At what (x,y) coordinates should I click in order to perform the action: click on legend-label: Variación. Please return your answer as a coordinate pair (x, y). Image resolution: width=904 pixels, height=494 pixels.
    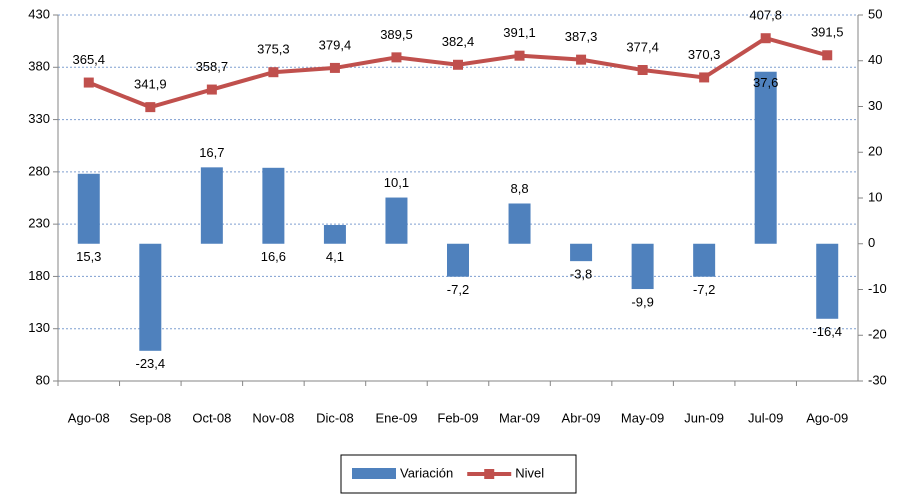
    Looking at the image, I should click on (426, 472).